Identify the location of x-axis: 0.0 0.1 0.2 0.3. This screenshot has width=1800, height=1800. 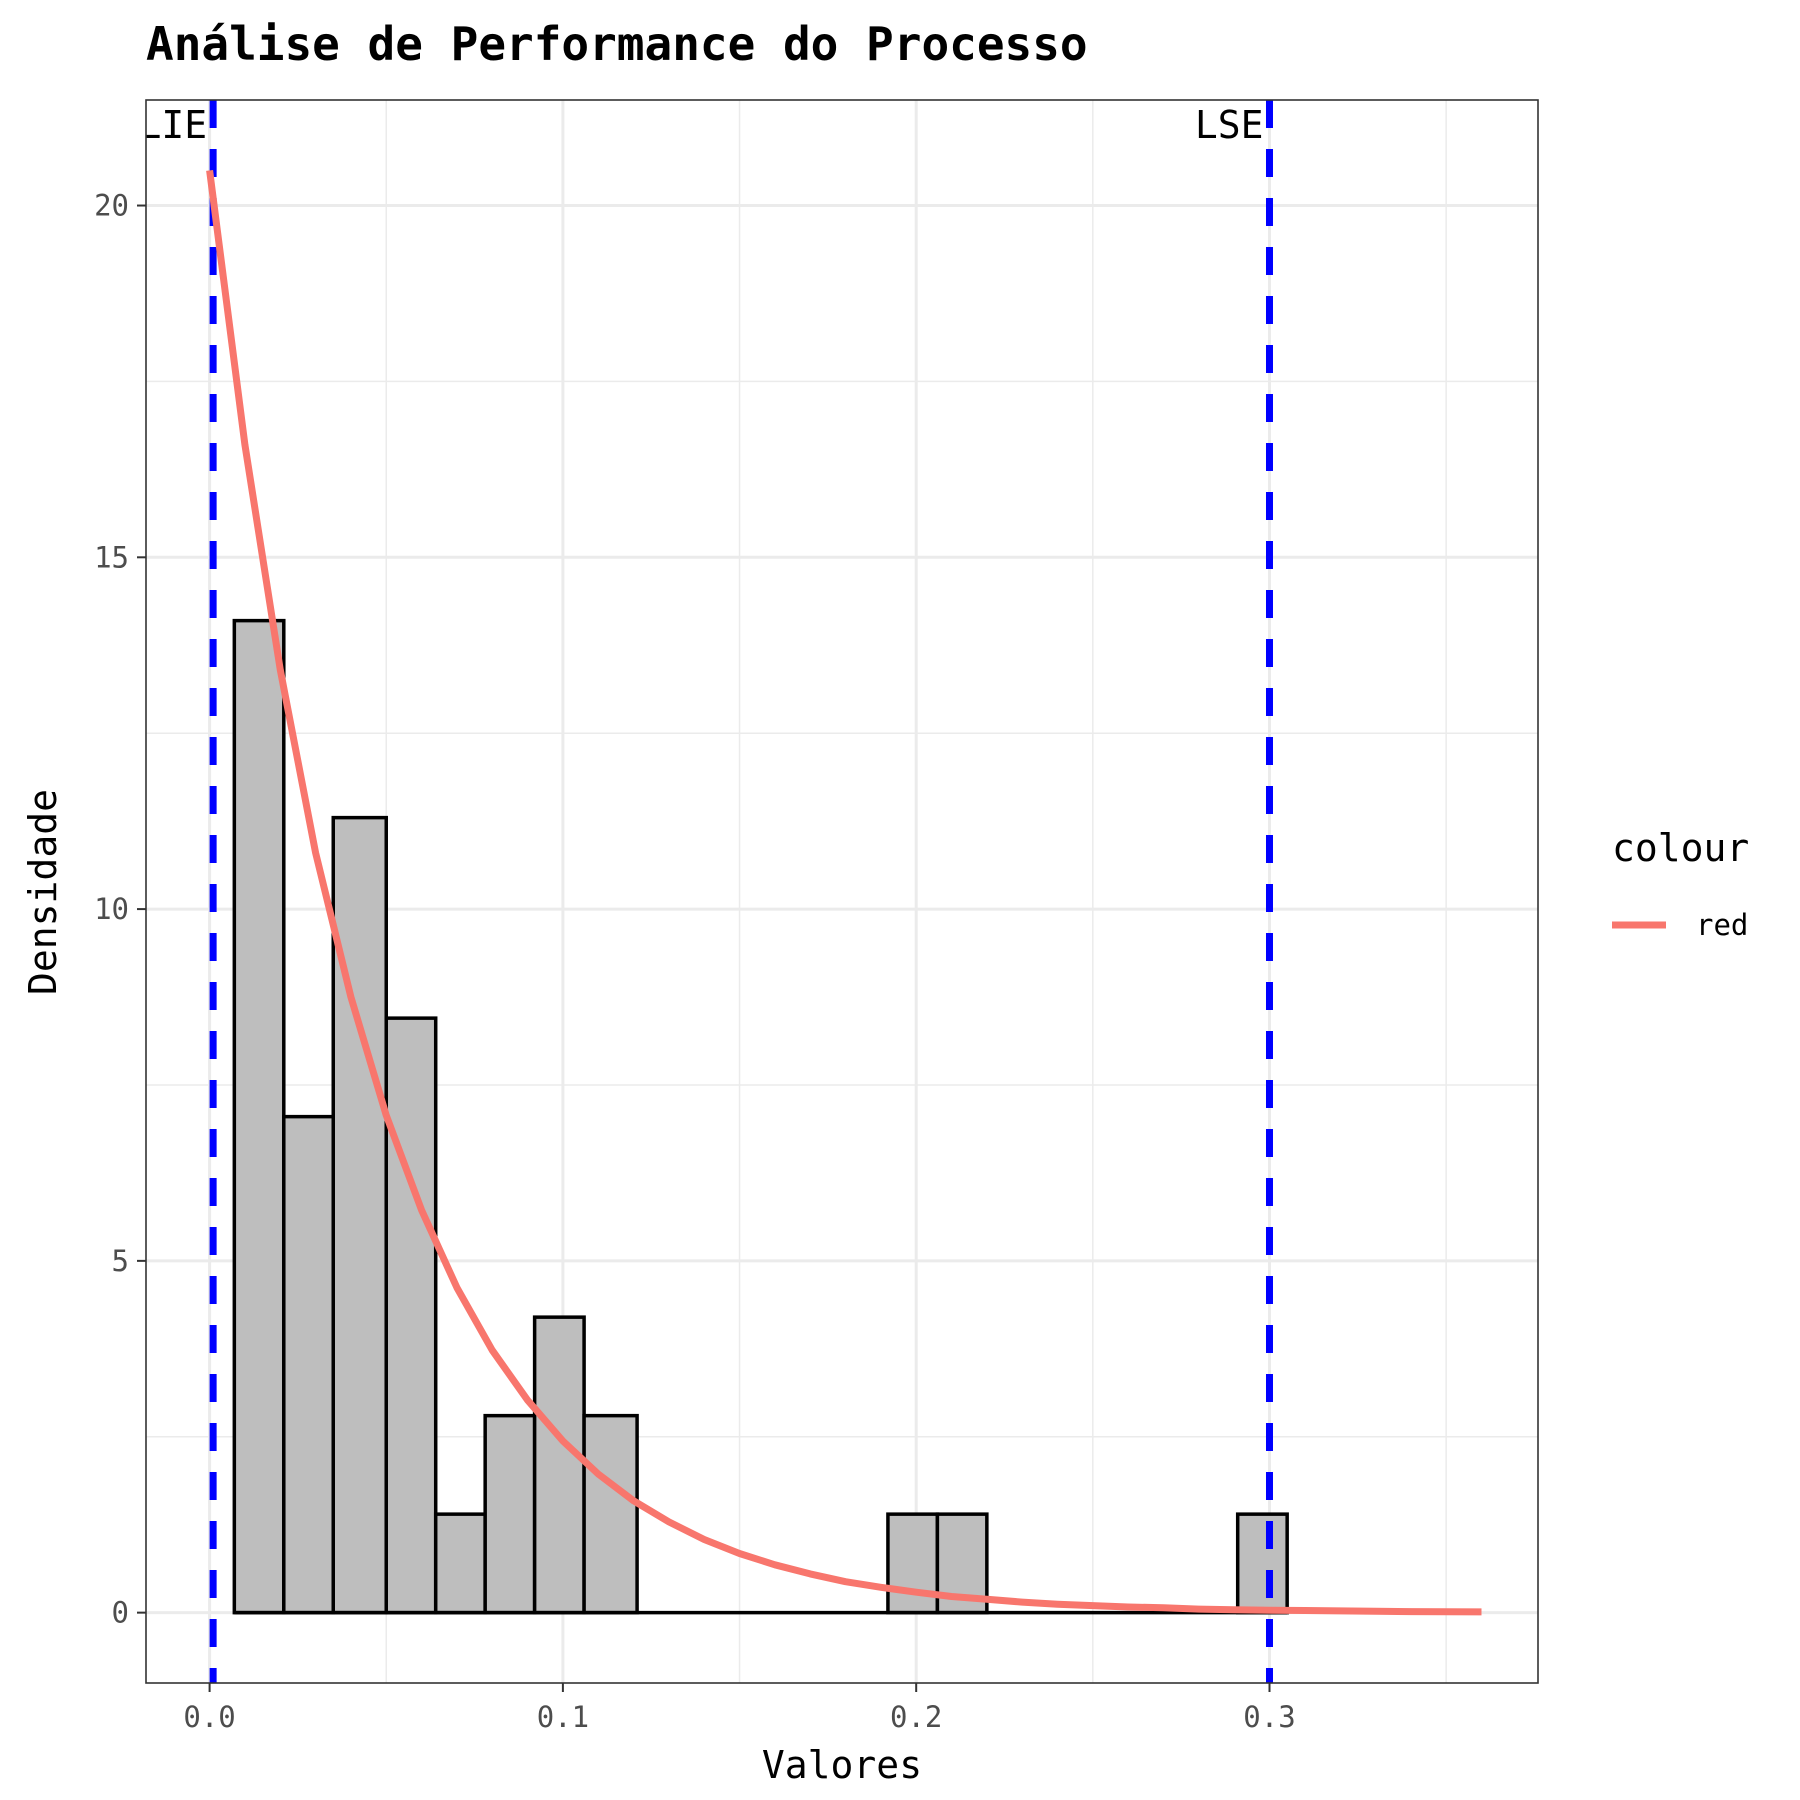
(739, 1708).